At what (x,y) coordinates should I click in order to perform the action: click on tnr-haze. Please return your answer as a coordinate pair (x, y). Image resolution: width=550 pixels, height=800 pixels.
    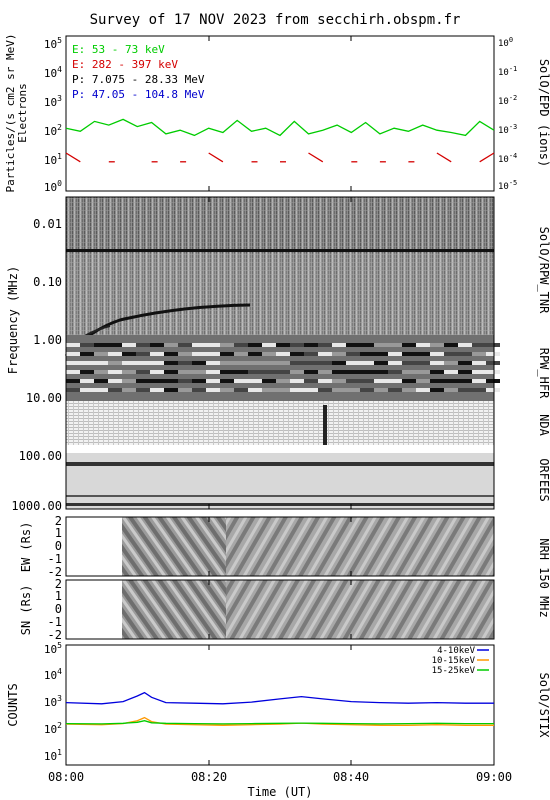
    Looking at the image, I should click on (280, 294).